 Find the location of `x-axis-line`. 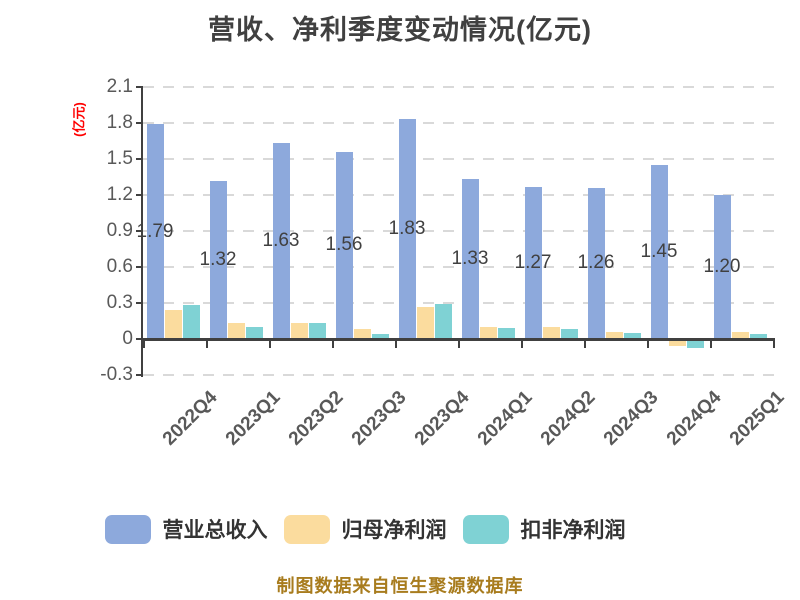

x-axis-line is located at coordinates (459, 339).